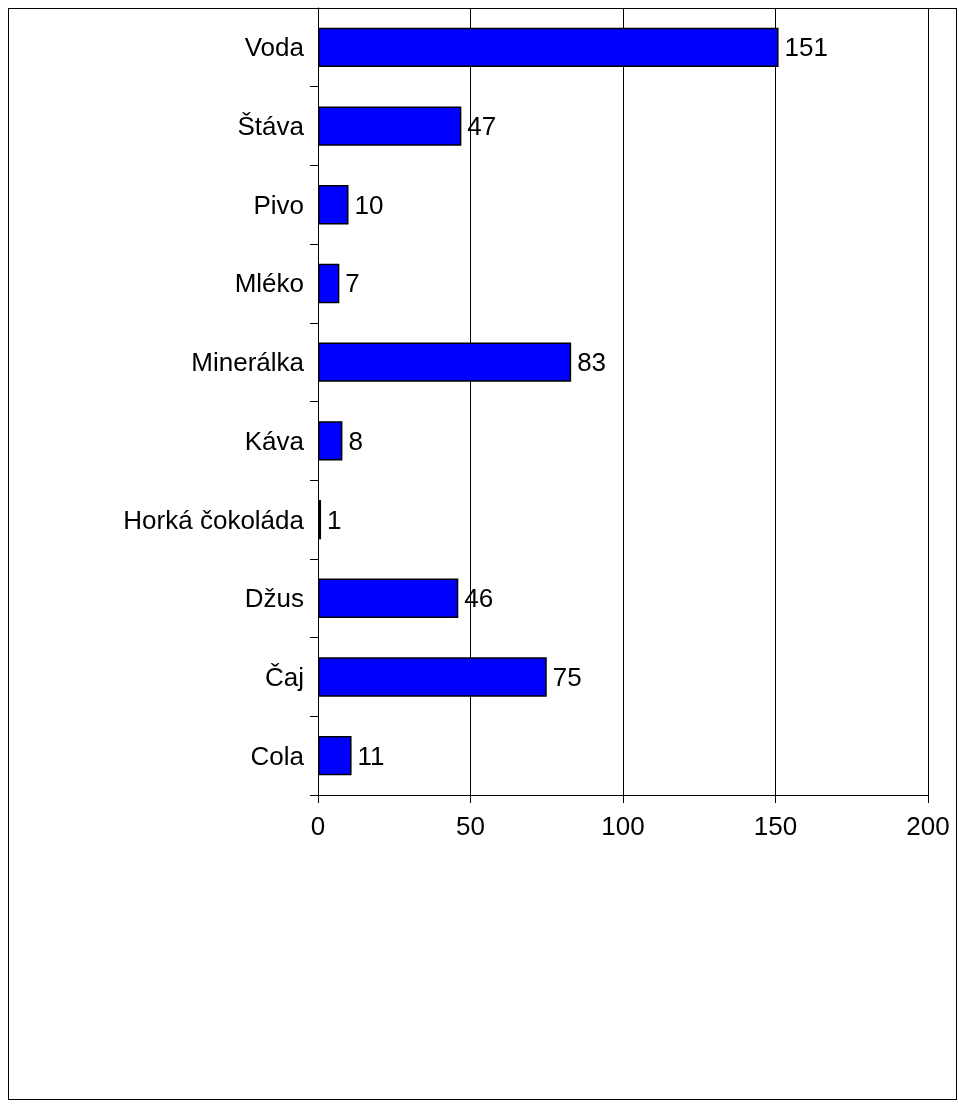 This screenshot has height=1108, width=959. What do you see at coordinates (470, 826) in the screenshot?
I see `x-tick-label: 50` at bounding box center [470, 826].